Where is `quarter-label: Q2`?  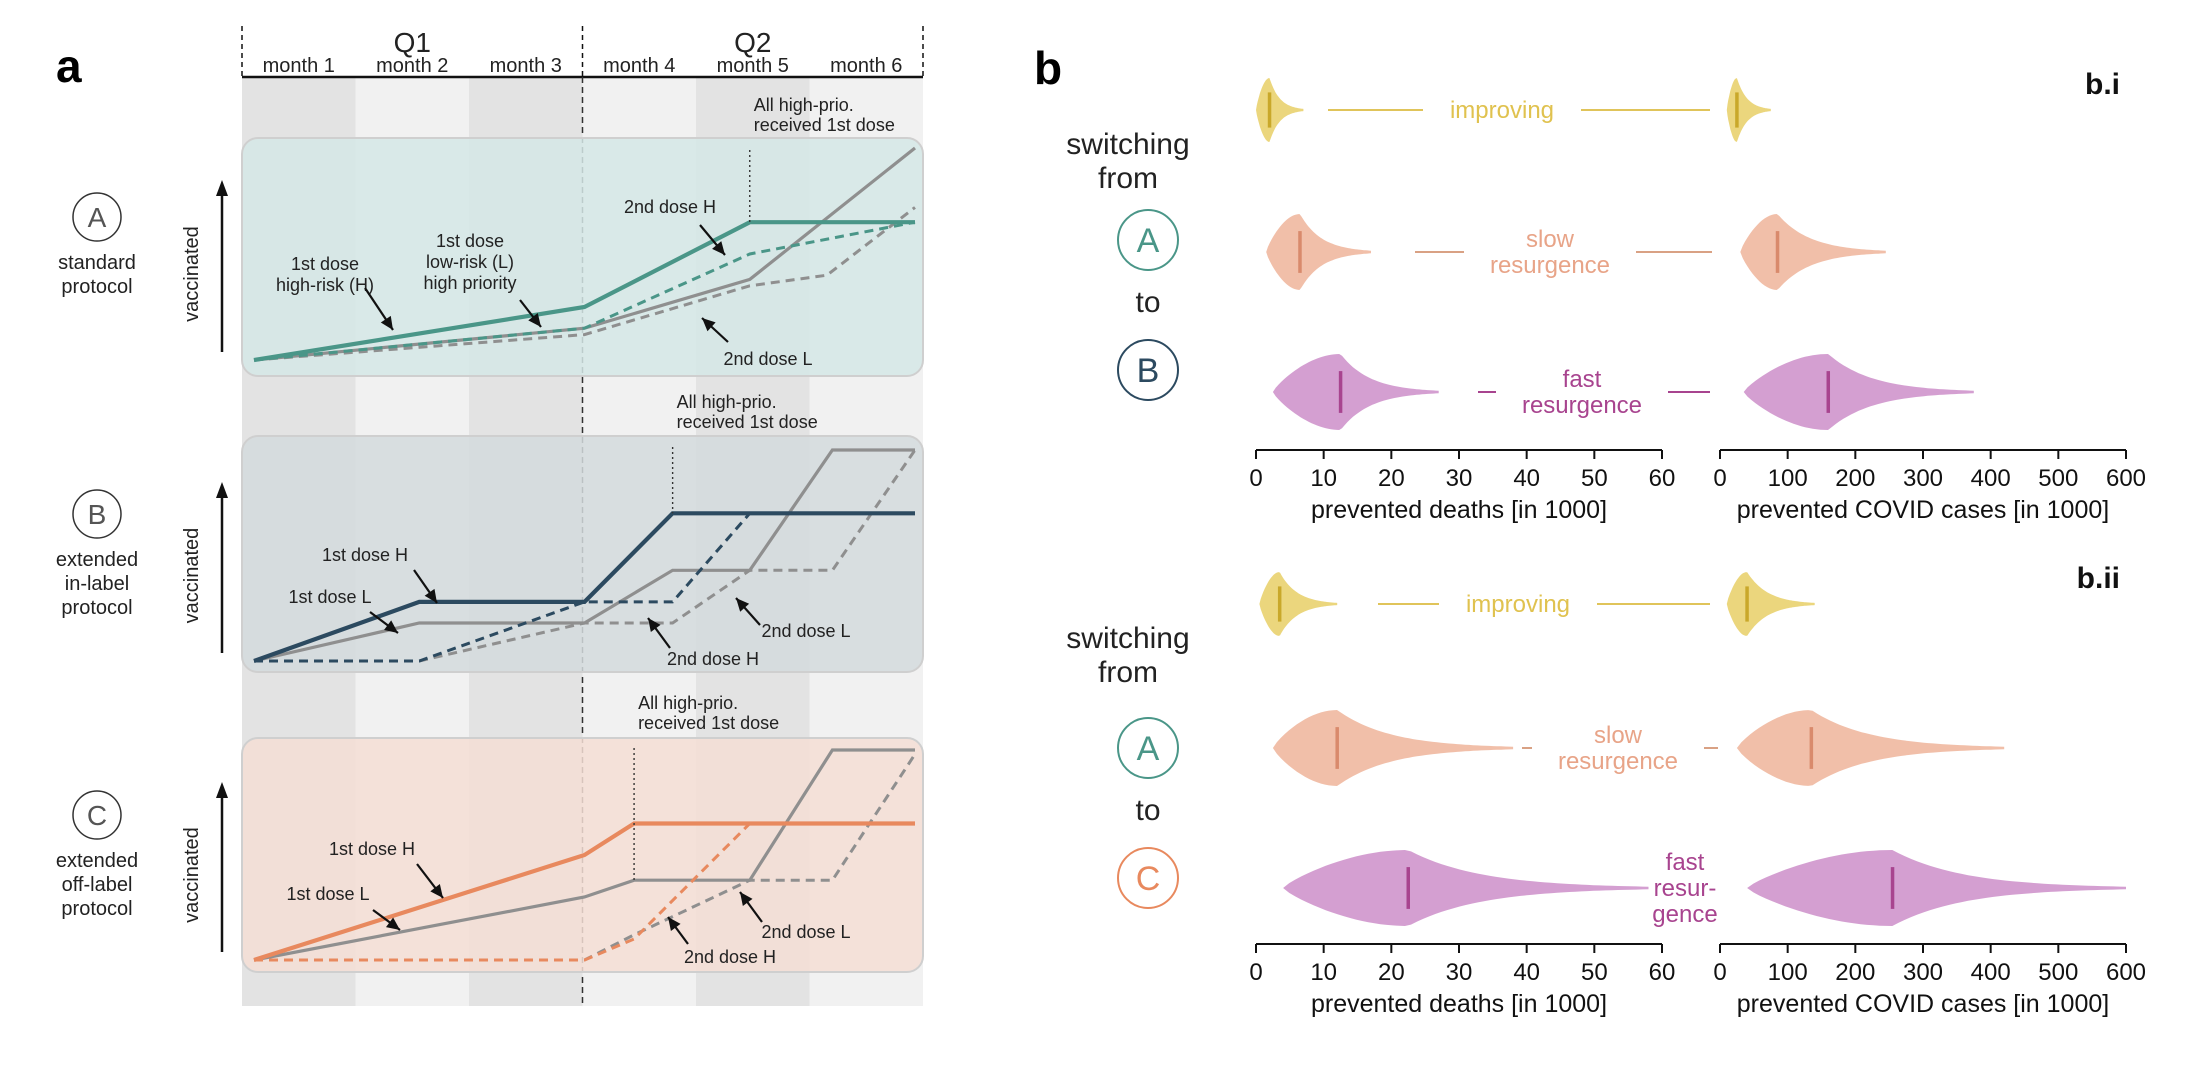 quarter-label: Q2 is located at coordinates (752, 42).